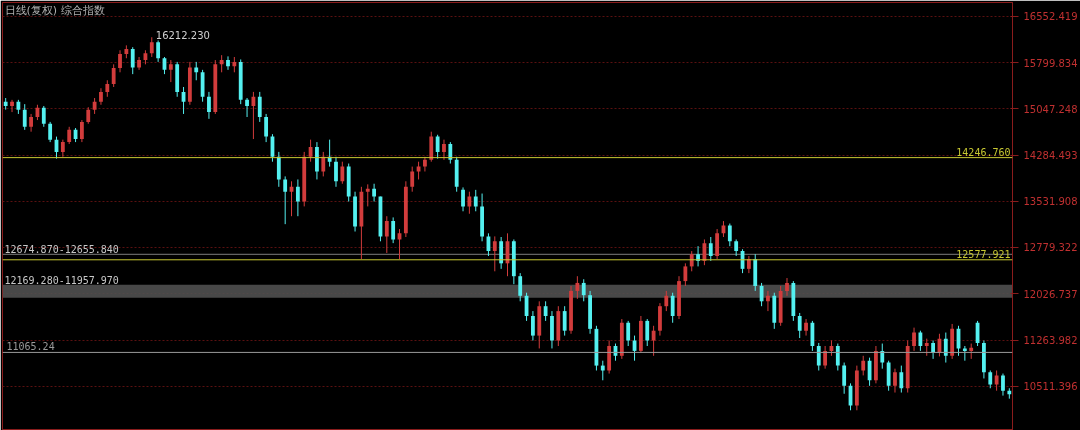 Image resolution: width=1080 pixels, height=430 pixels. What do you see at coordinates (1050, 109) in the screenshot?
I see `y-tick-label: 15047.248` at bounding box center [1050, 109].